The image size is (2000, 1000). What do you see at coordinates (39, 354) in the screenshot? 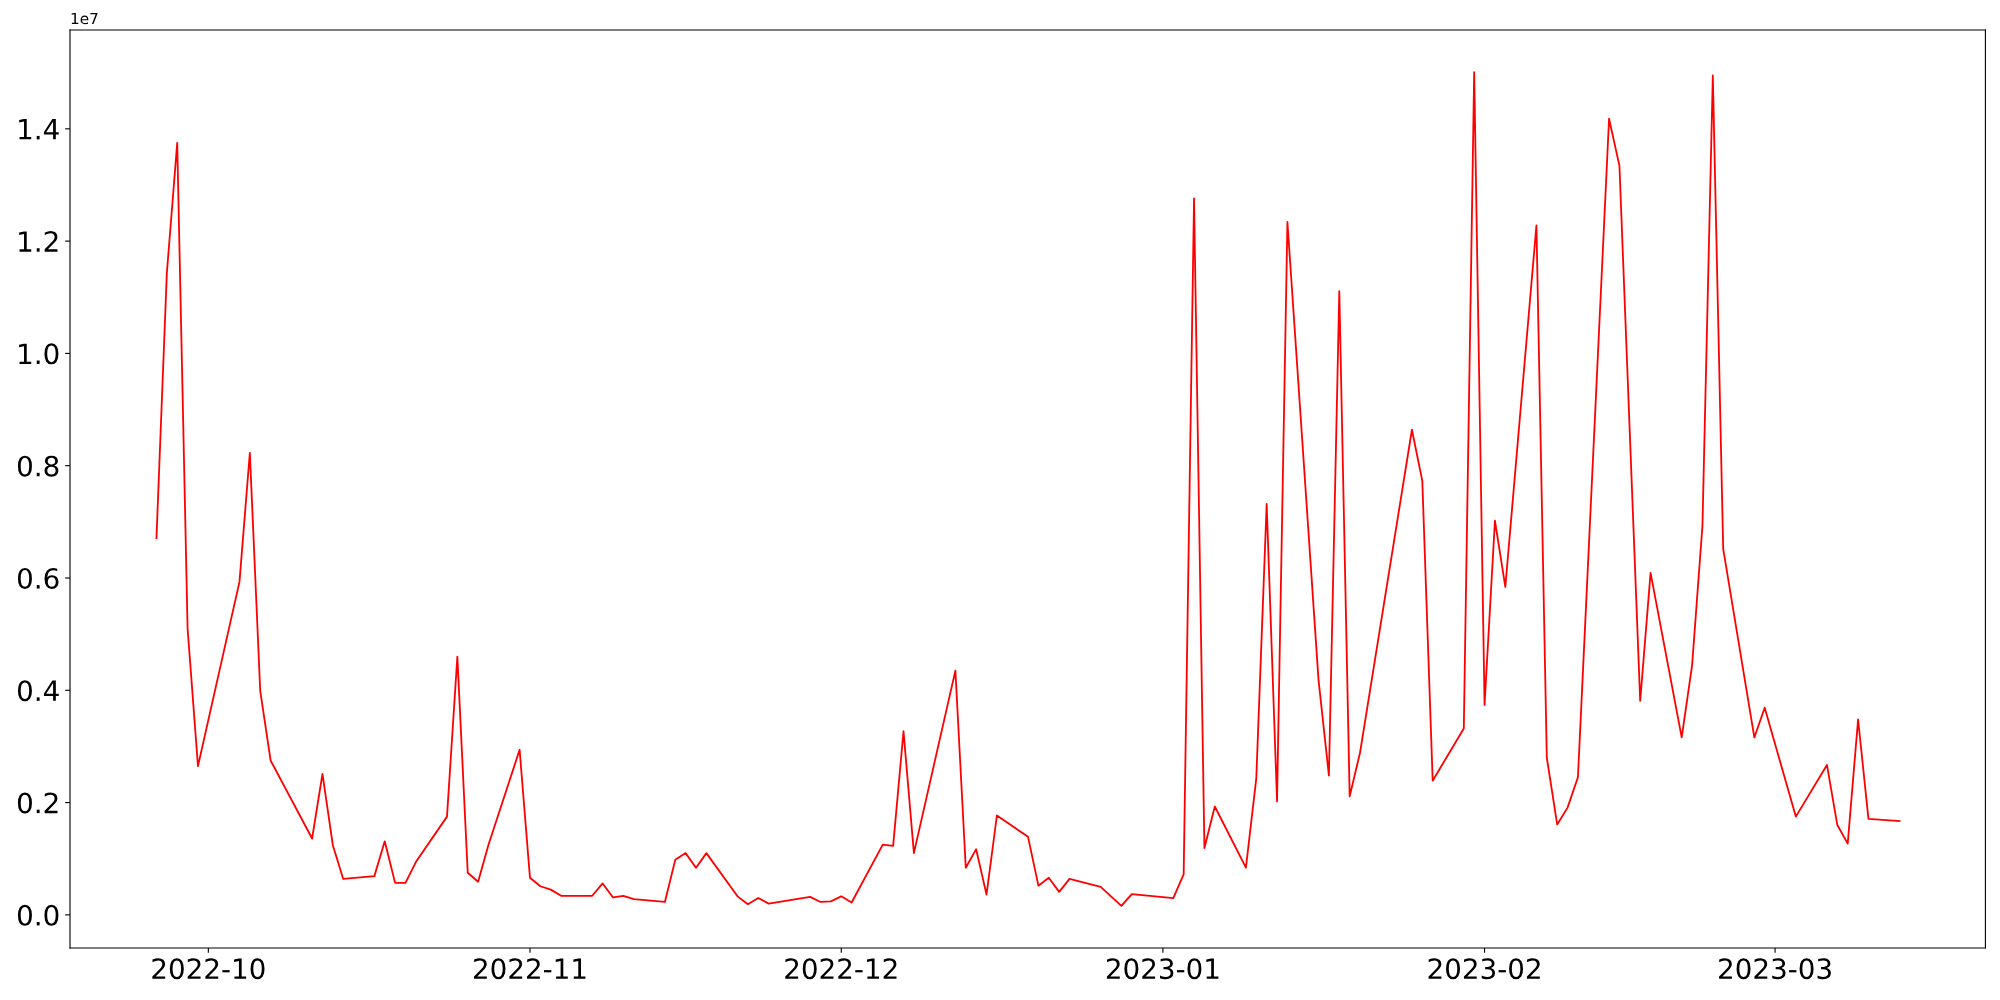
I see `y-tick-label: 1.0` at bounding box center [39, 354].